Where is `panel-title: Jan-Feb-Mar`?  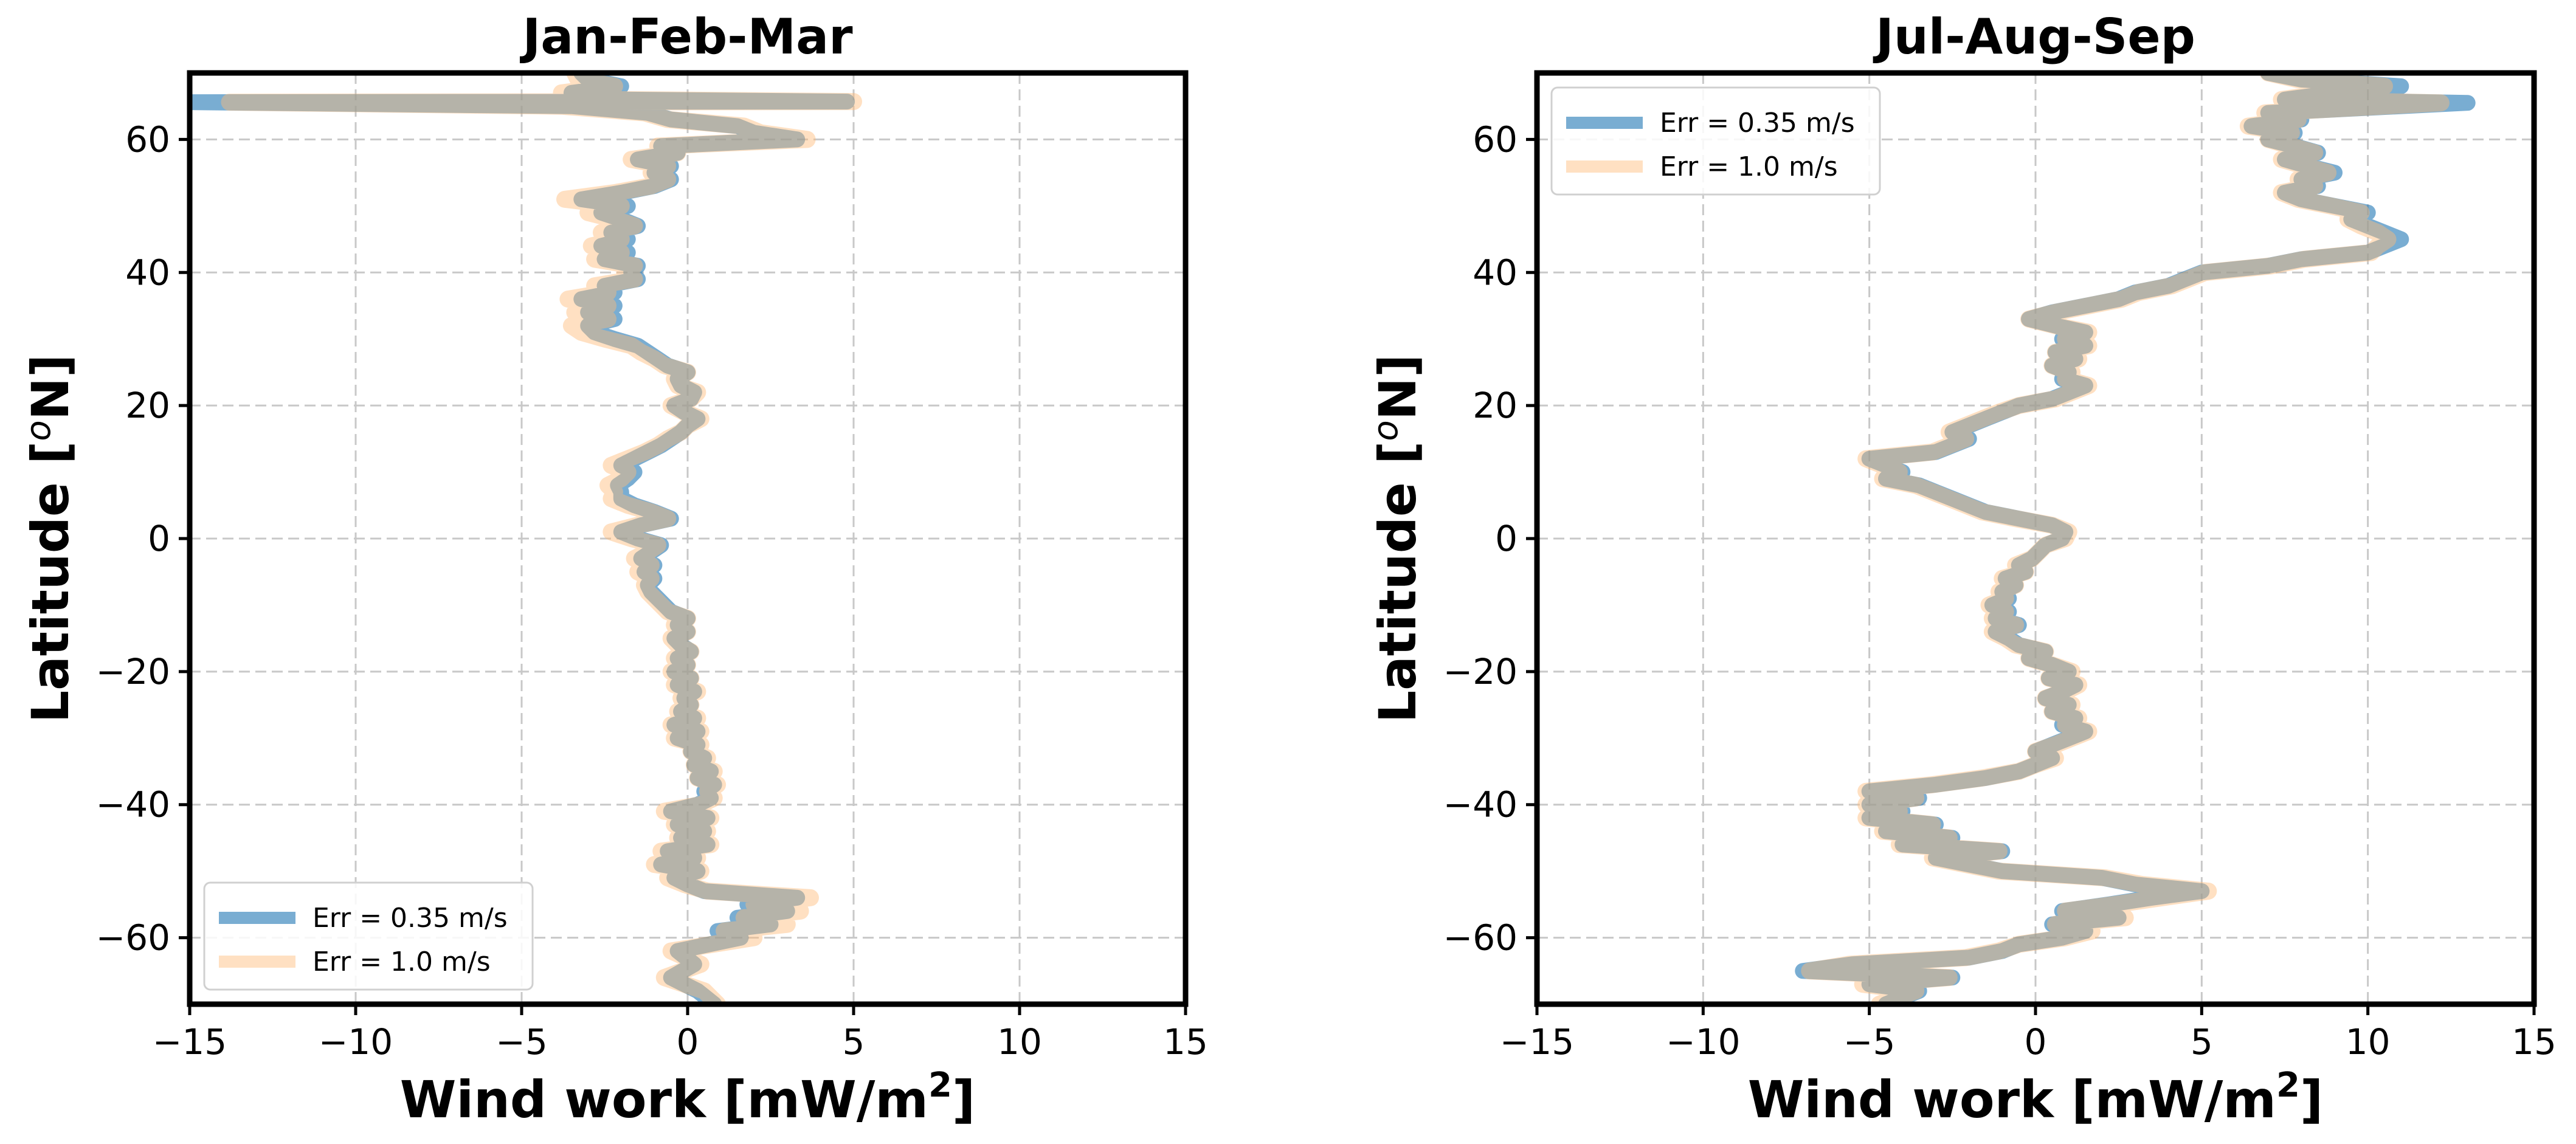
panel-title: Jan-Feb-Mar is located at coordinates (686, 37).